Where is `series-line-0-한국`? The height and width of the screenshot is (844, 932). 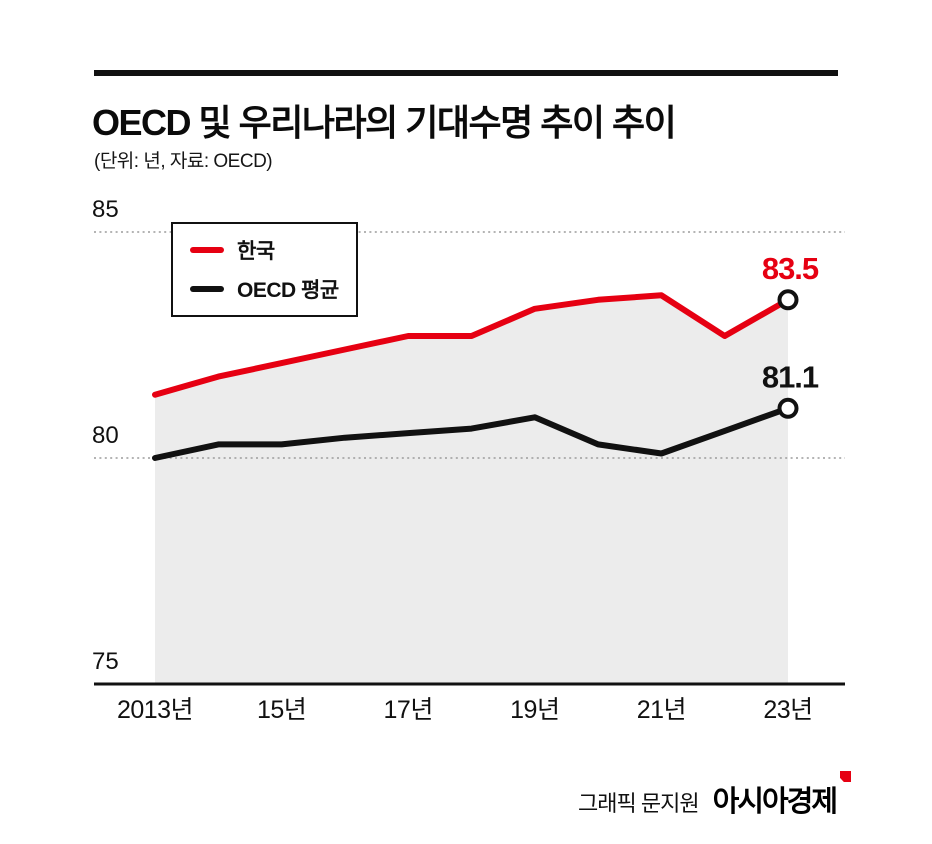
series-line-0-한국 is located at coordinates (471, 345).